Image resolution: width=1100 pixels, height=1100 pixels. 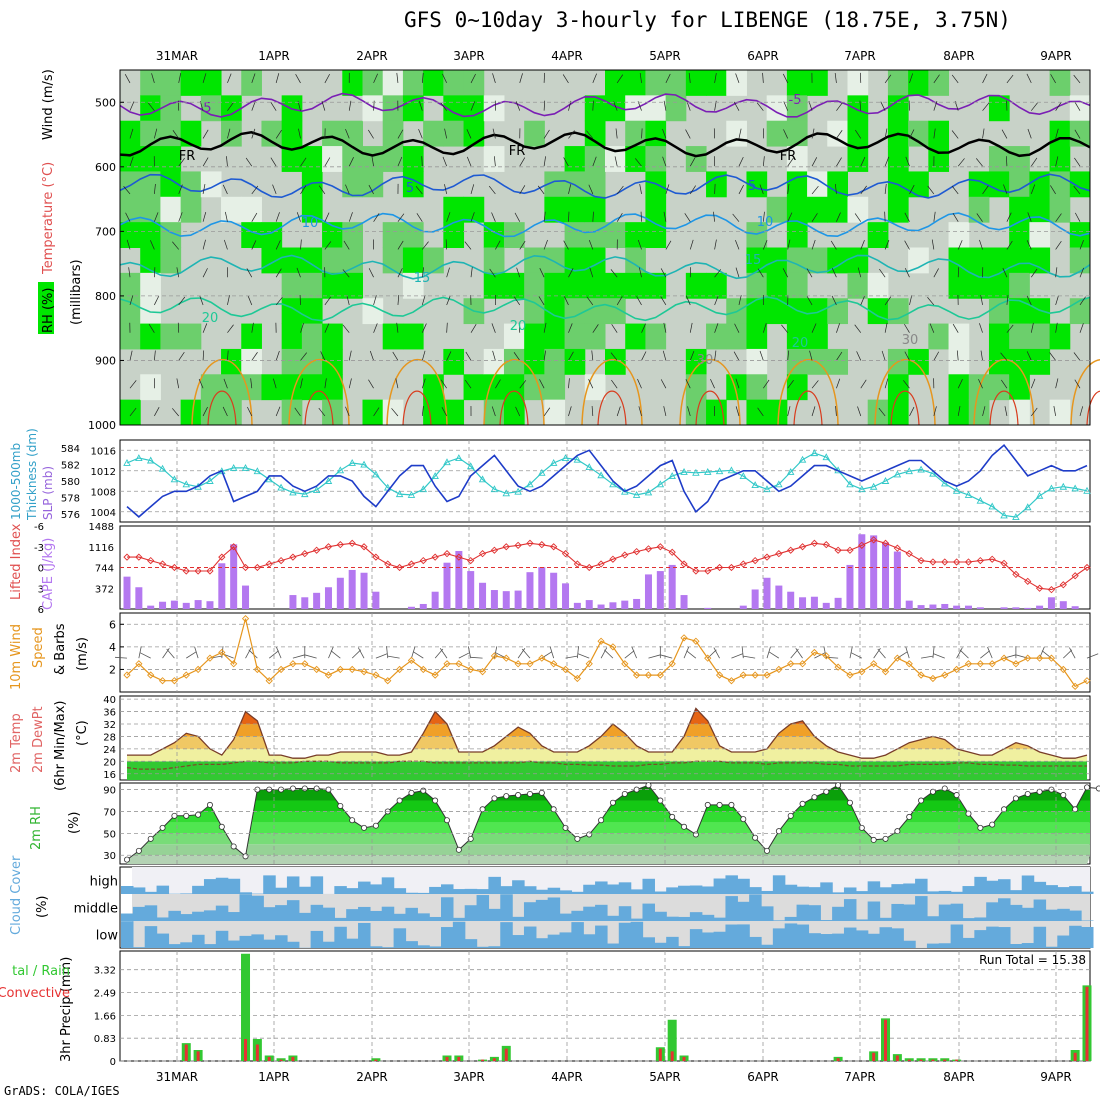 I want to click on rh-band, so click(x=608, y=850).